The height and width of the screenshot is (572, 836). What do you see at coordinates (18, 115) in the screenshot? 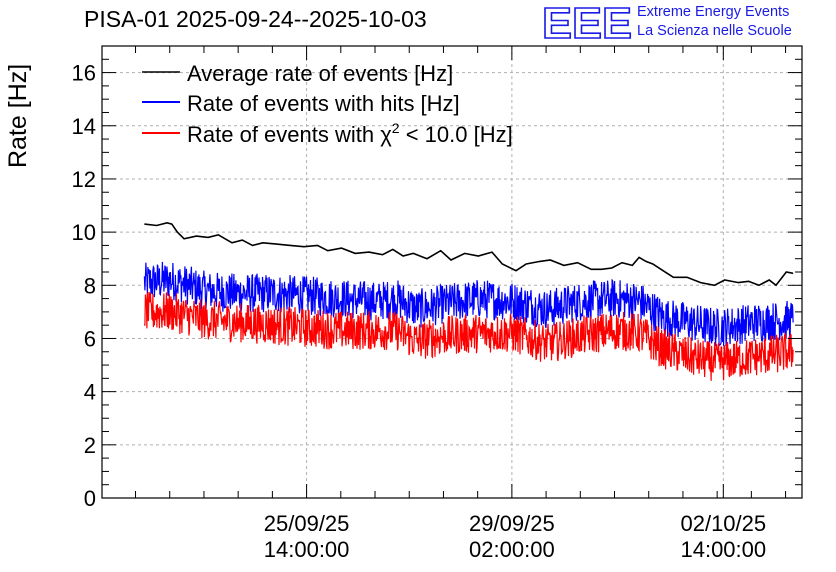
I see `y-axis-label: Rate [Hz]` at bounding box center [18, 115].